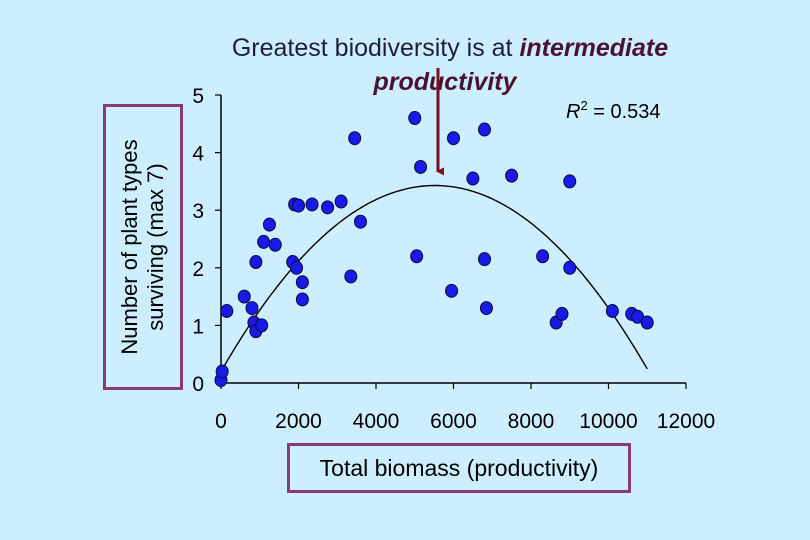 This screenshot has width=810, height=540. Describe the element at coordinates (298, 421) in the screenshot. I see `x-tick-label: 2000` at that location.